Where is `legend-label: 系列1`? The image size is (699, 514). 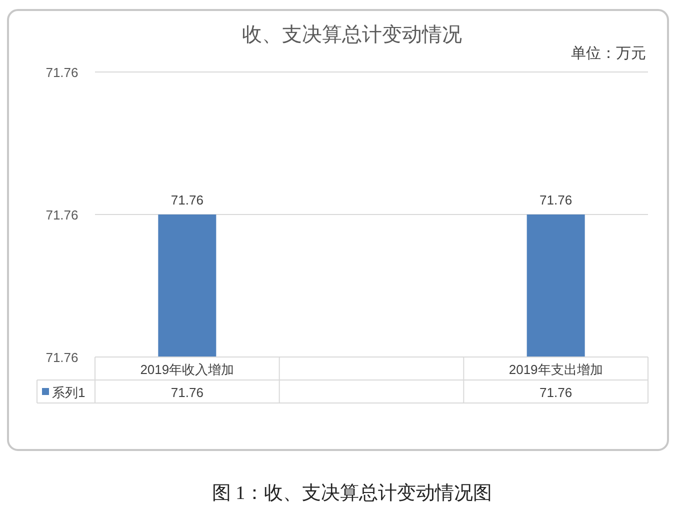 legend-label: 系列1 is located at coordinates (69, 392).